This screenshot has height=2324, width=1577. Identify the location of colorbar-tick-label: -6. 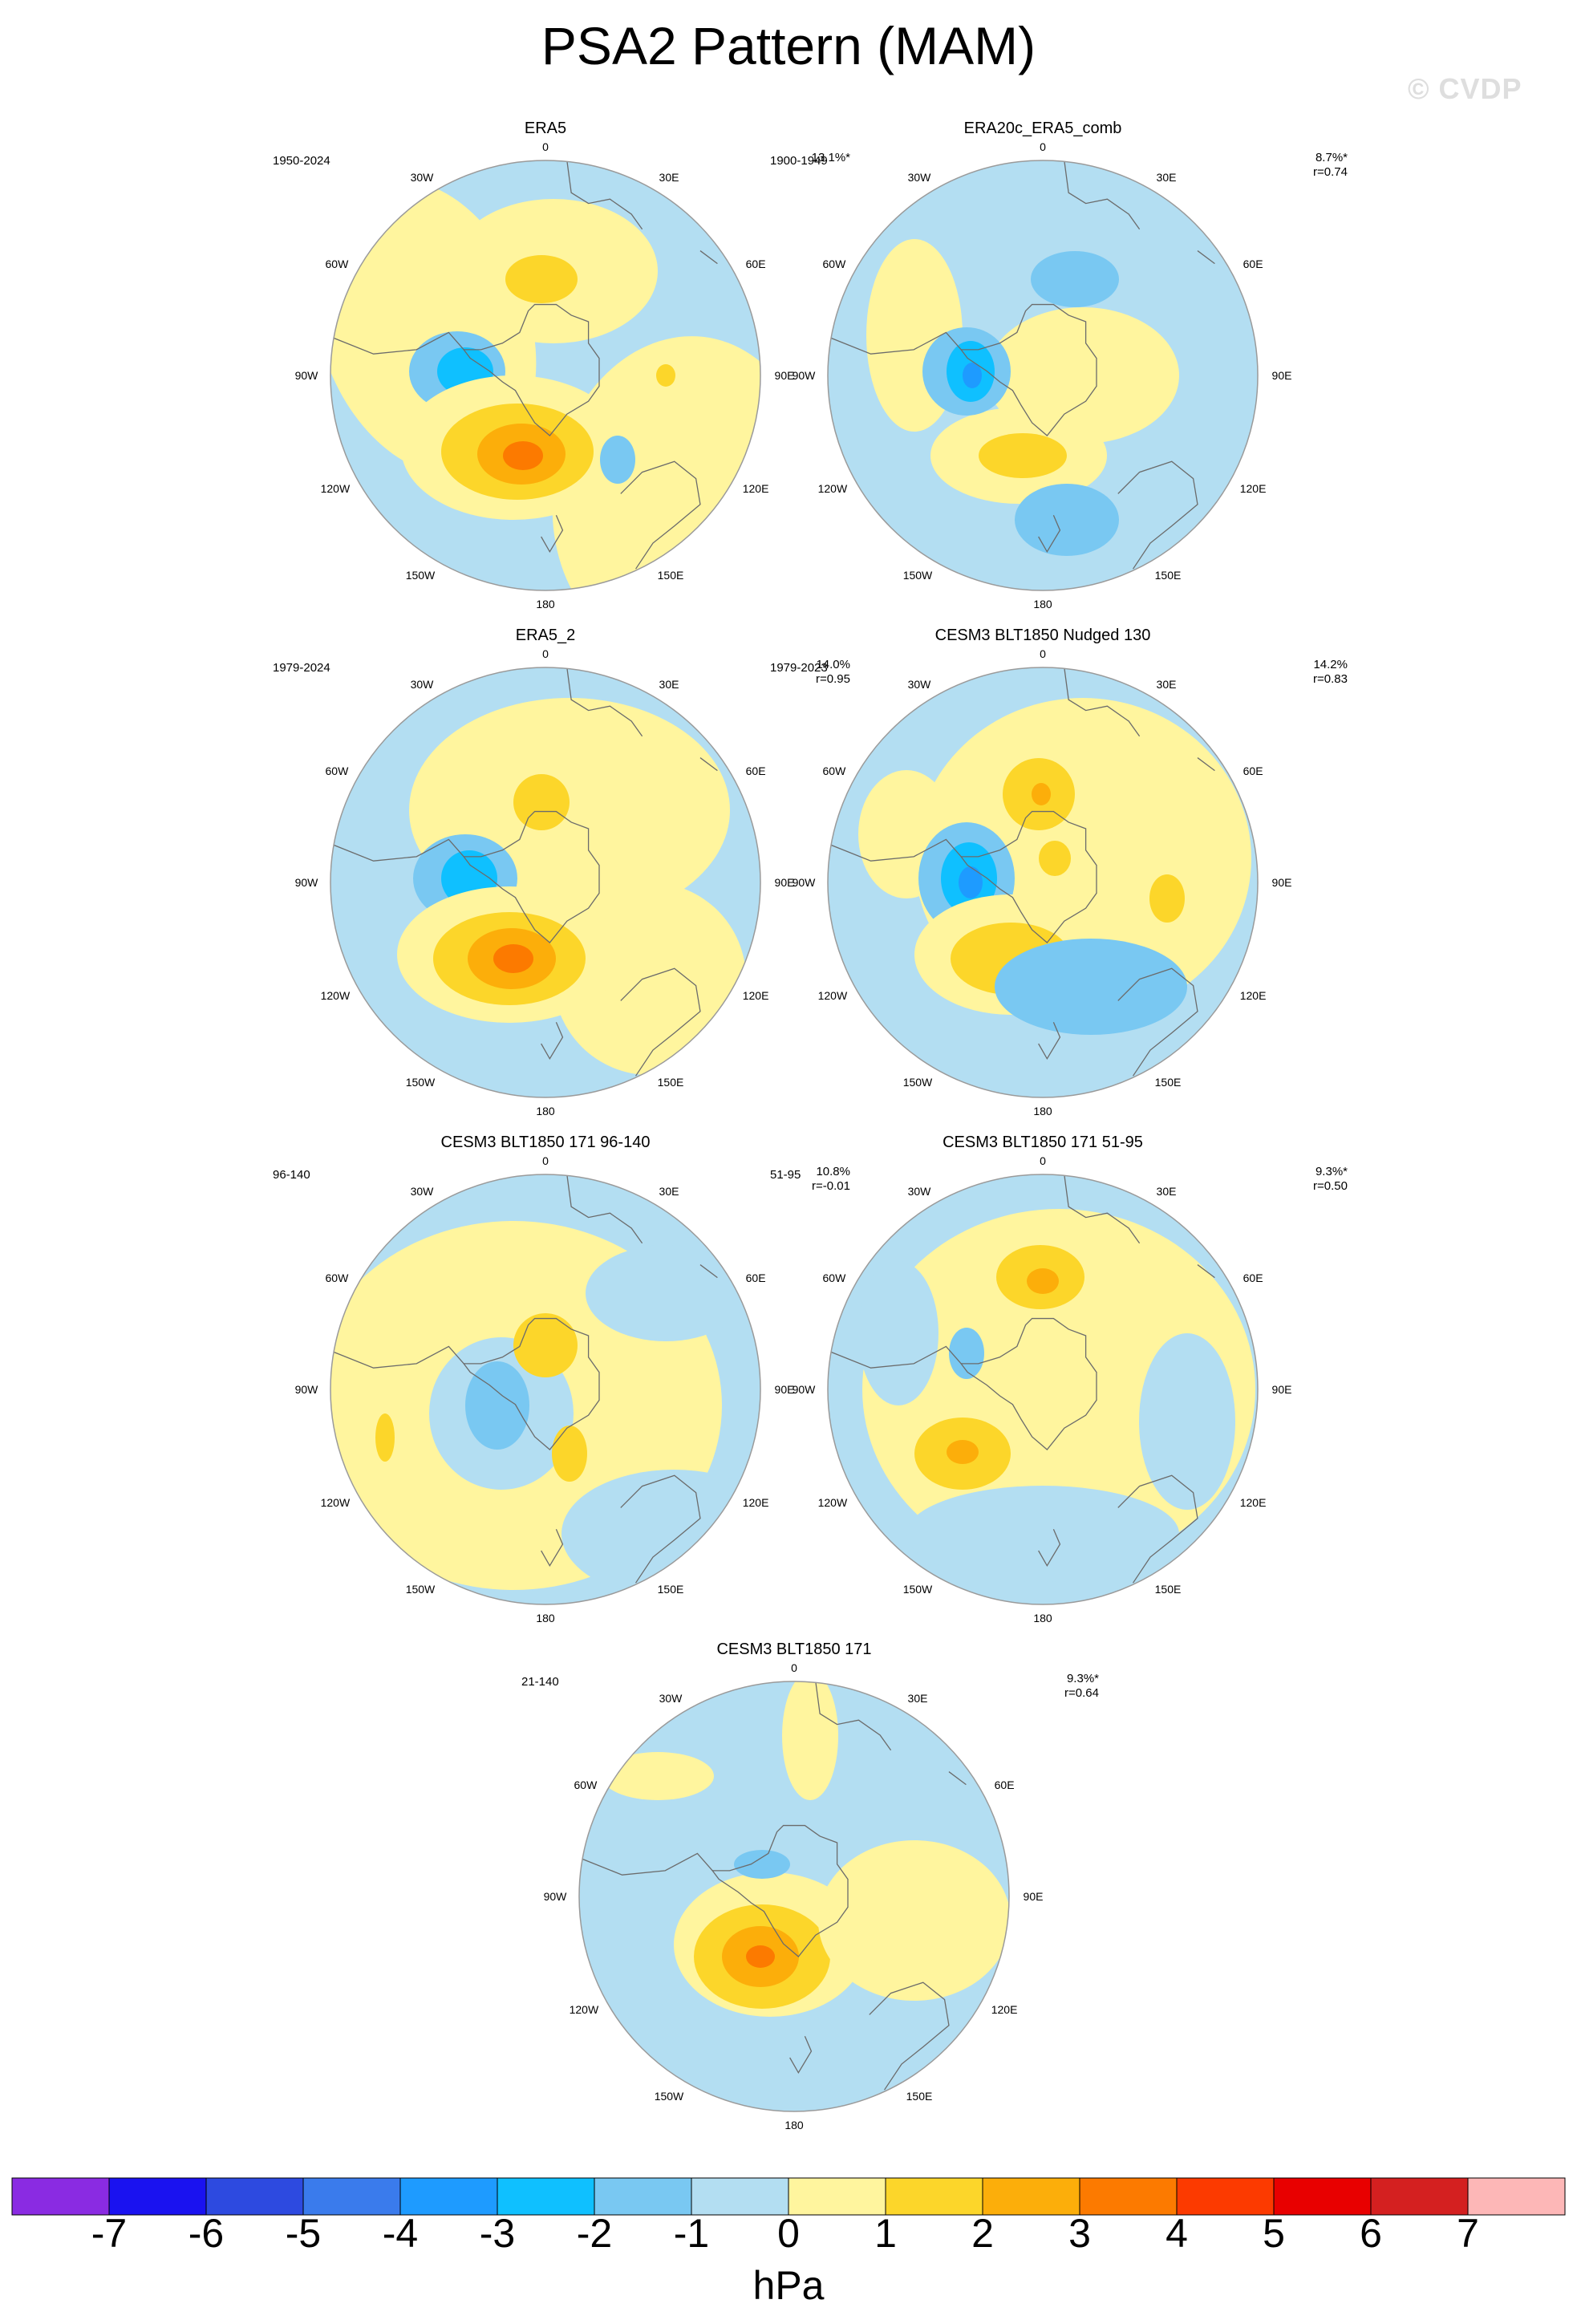
(206, 2233).